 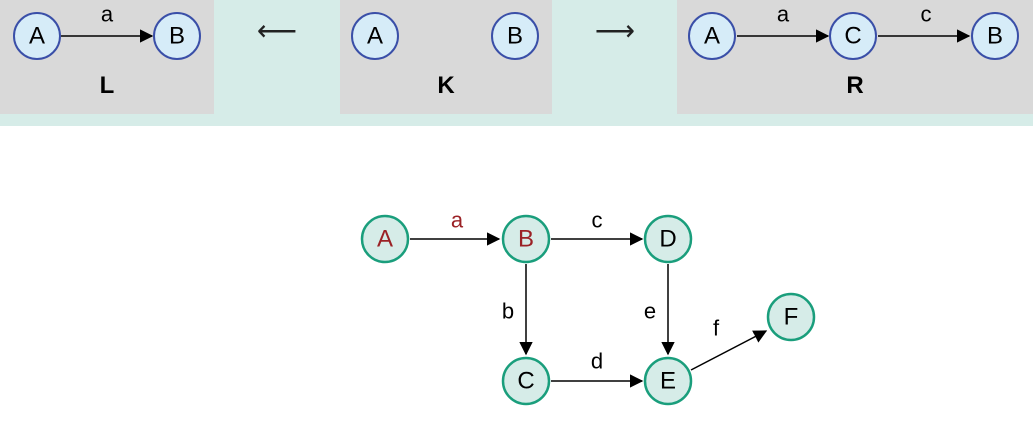 I want to click on host-node-a-label: A, so click(x=385, y=239).